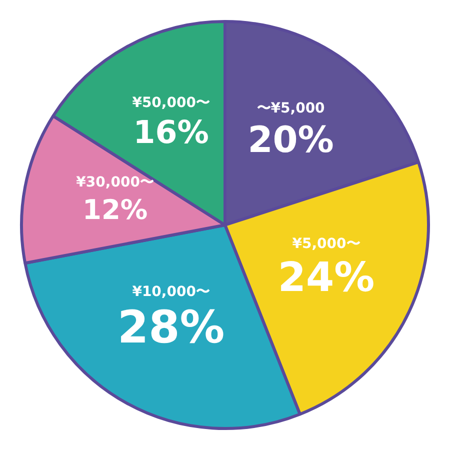 Image resolution: width=450 pixels, height=450 pixels. Describe the element at coordinates (291, 140) in the screenshot. I see `data-label: 20%` at that location.